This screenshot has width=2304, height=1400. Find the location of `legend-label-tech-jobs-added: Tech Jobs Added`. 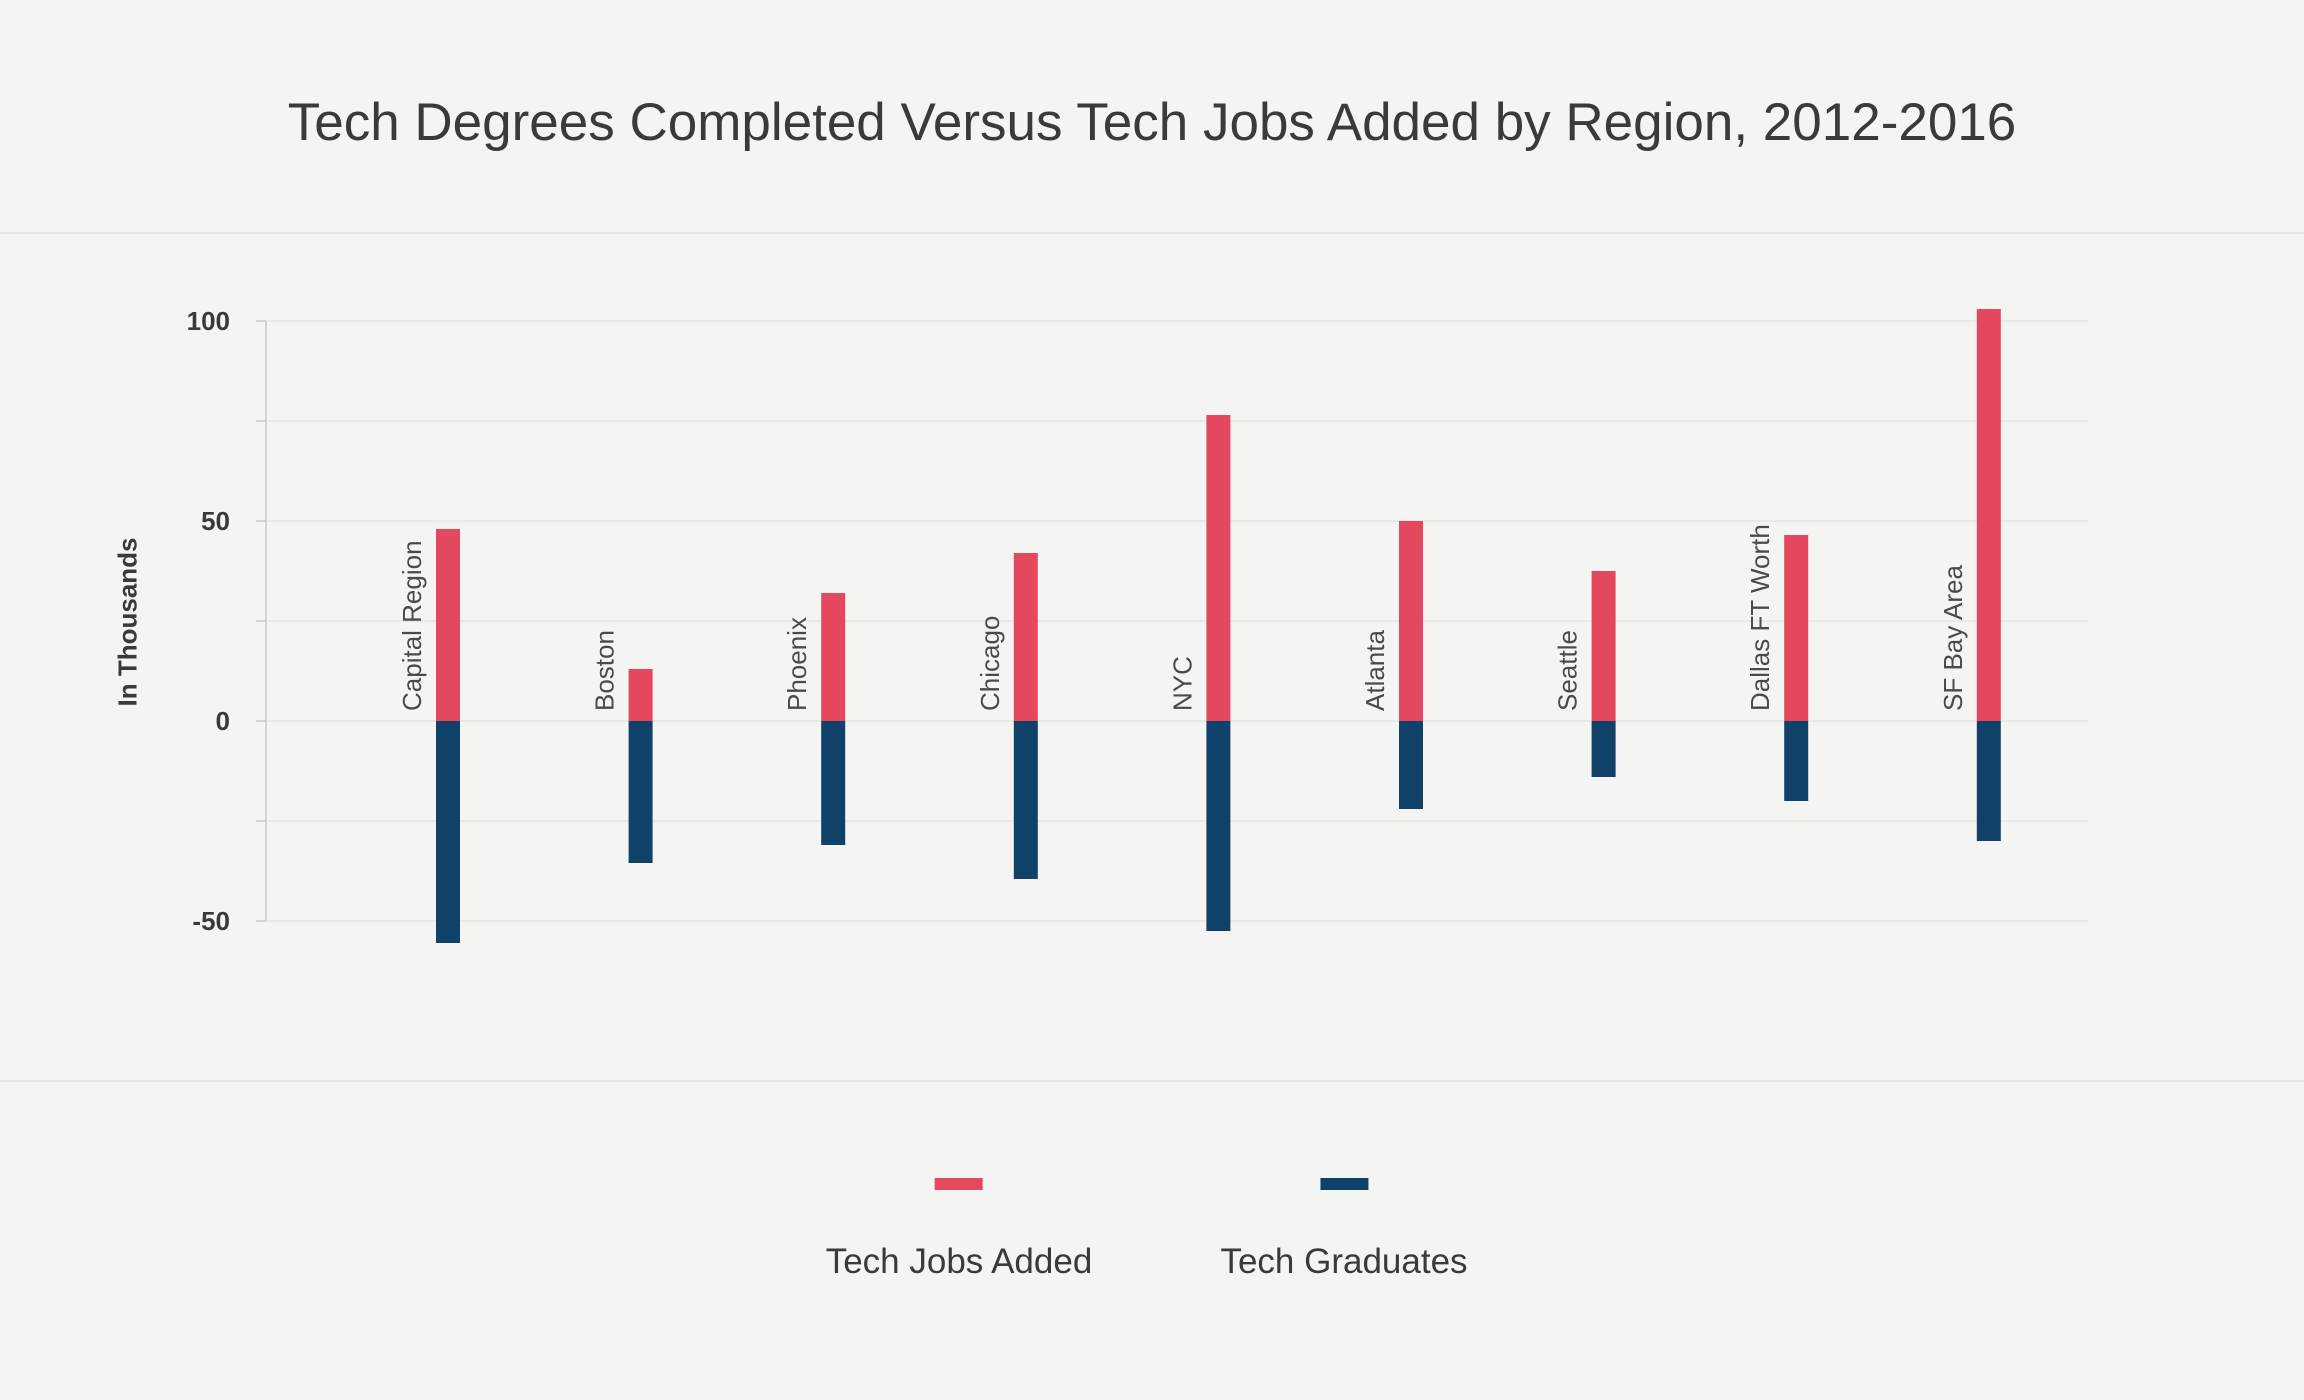

legend-label-tech-jobs-added: Tech Jobs Added is located at coordinates (959, 1261).